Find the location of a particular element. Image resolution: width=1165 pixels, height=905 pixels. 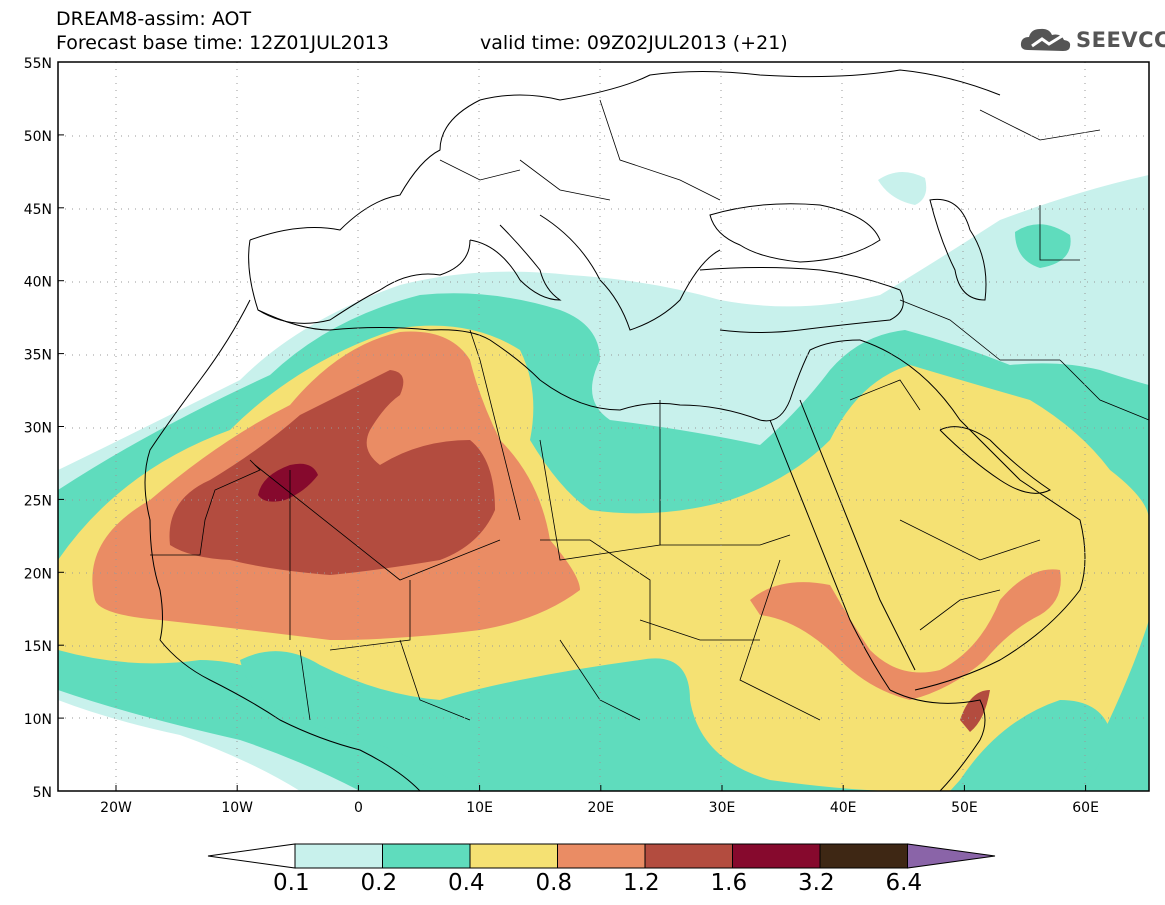

seevccc-logo: SEEVCCC is located at coordinates (1091, 40).